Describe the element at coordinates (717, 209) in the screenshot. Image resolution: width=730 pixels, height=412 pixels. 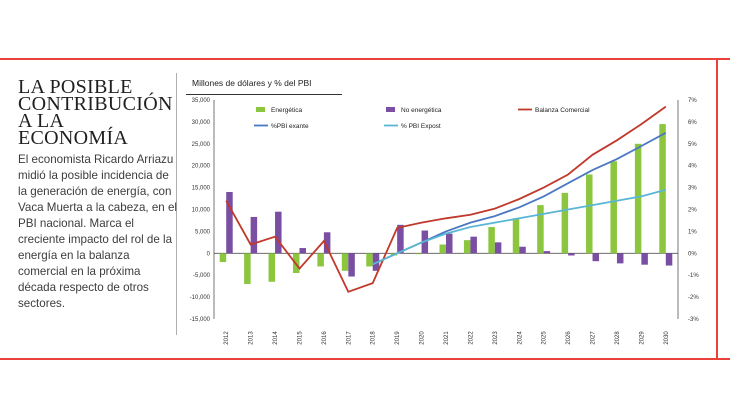
I see `right-frame-rule` at that location.